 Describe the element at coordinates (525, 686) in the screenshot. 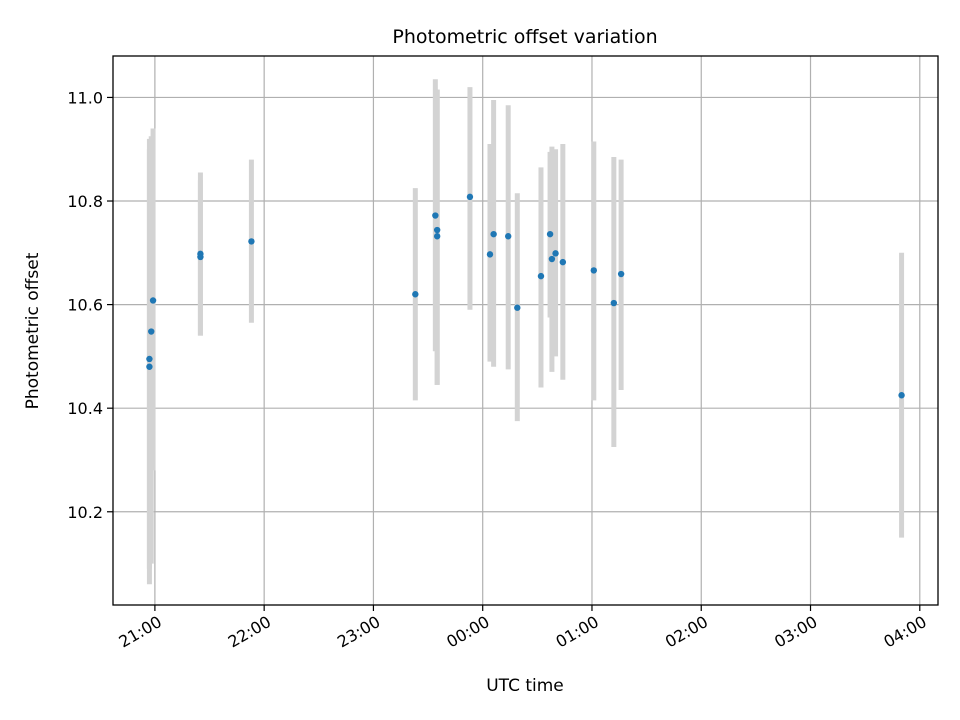

I see `x-axis-label: UTC time` at that location.